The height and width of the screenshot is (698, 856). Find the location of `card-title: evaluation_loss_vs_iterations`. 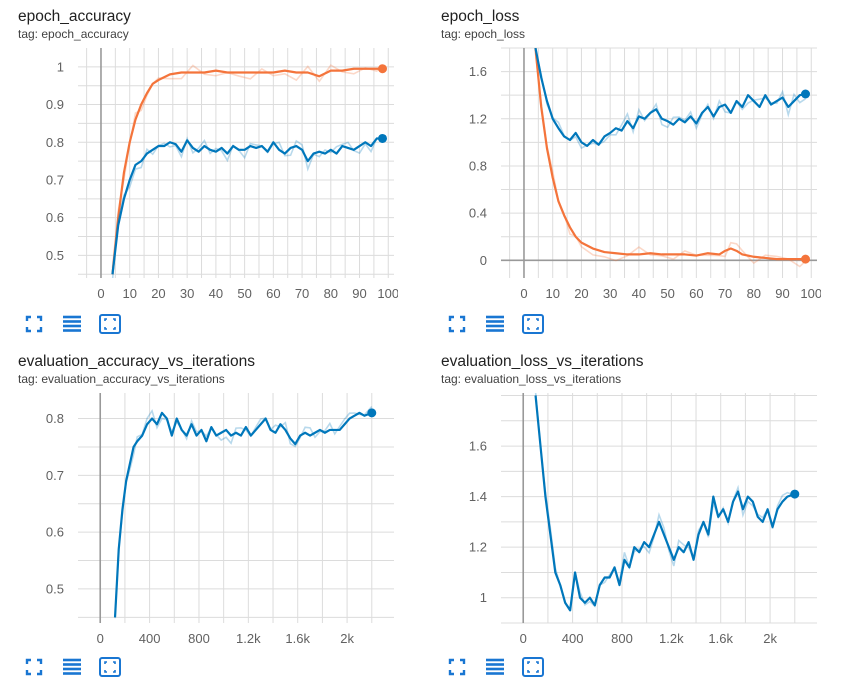

card-title: evaluation_loss_vs_iterations is located at coordinates (542, 361).